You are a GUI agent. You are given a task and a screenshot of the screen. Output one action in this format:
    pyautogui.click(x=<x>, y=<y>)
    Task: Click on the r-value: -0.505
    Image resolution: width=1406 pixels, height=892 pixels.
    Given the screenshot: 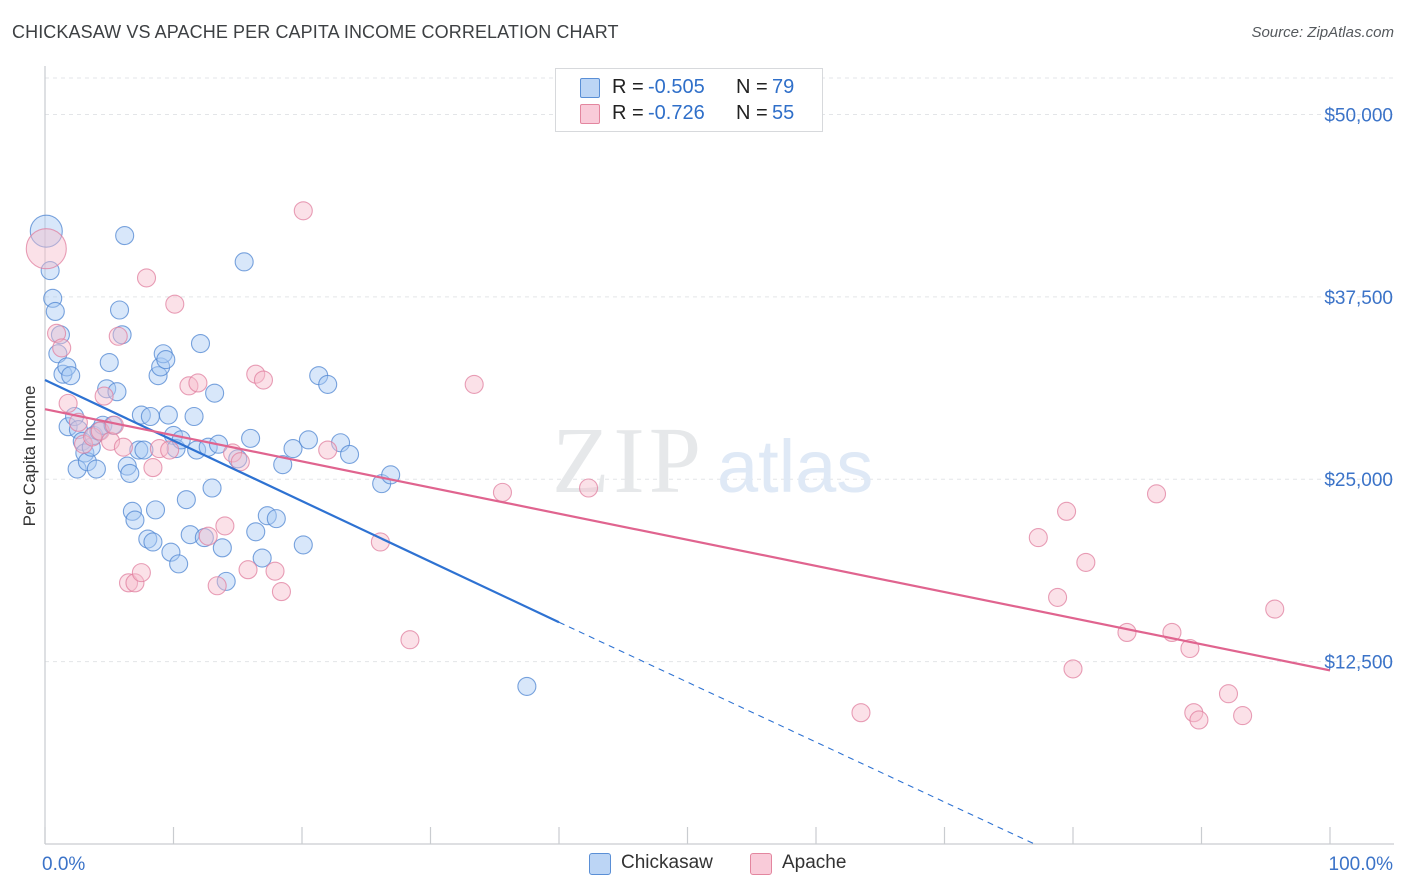 What is the action you would take?
    pyautogui.click(x=676, y=87)
    